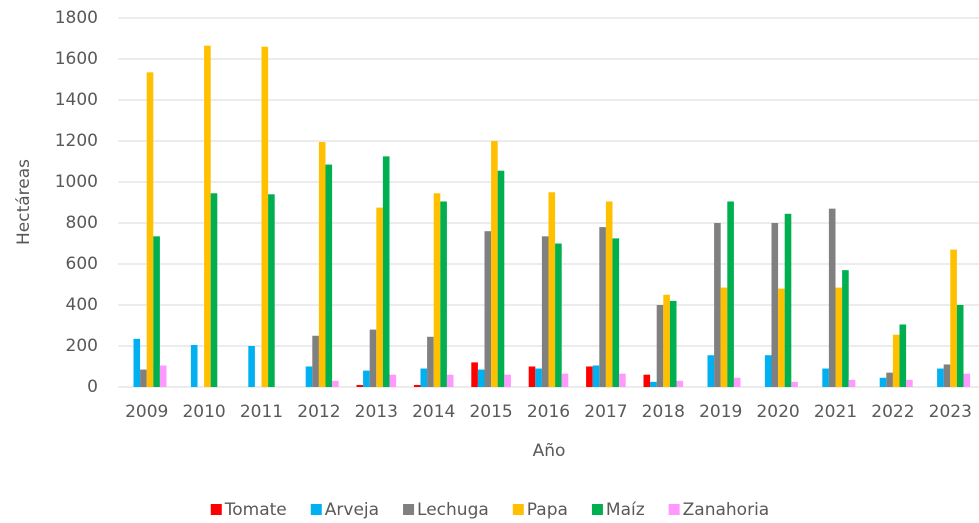 Image resolution: width=979 pixels, height=523 pixels. Describe the element at coordinates (76, 59) in the screenshot. I see `y-tick-label: 1600` at that location.